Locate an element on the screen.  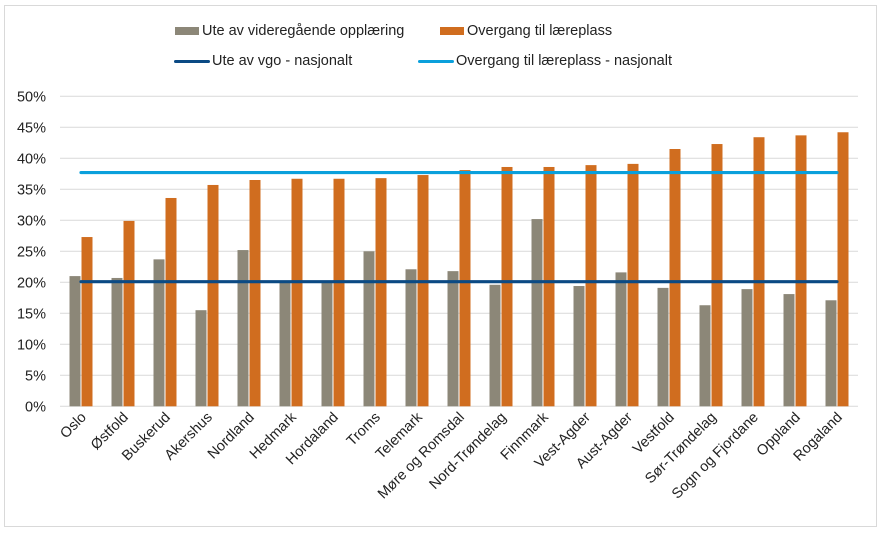
legend-item-ute-av-vgo: Ute av videregående opplæring is located at coordinates (289, 31).